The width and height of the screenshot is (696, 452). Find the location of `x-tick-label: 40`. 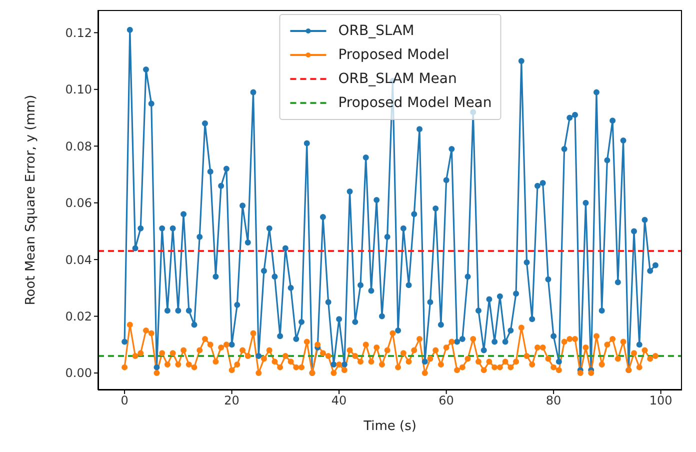

x-tick-label: 40 is located at coordinates (339, 401).